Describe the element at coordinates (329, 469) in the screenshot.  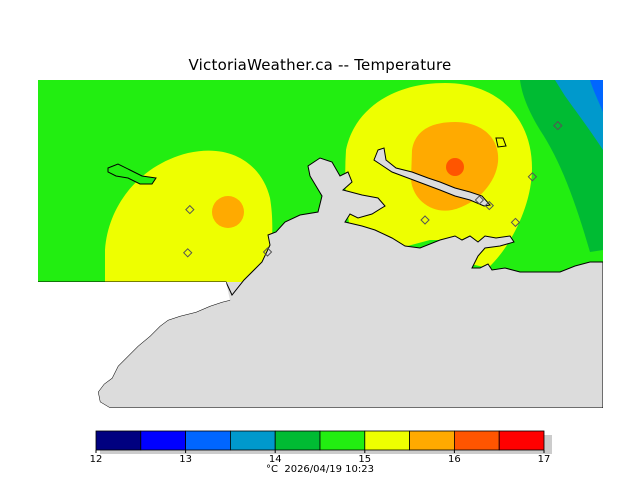
I see `legend-timestamp: 2026/04/19 10:23` at that location.